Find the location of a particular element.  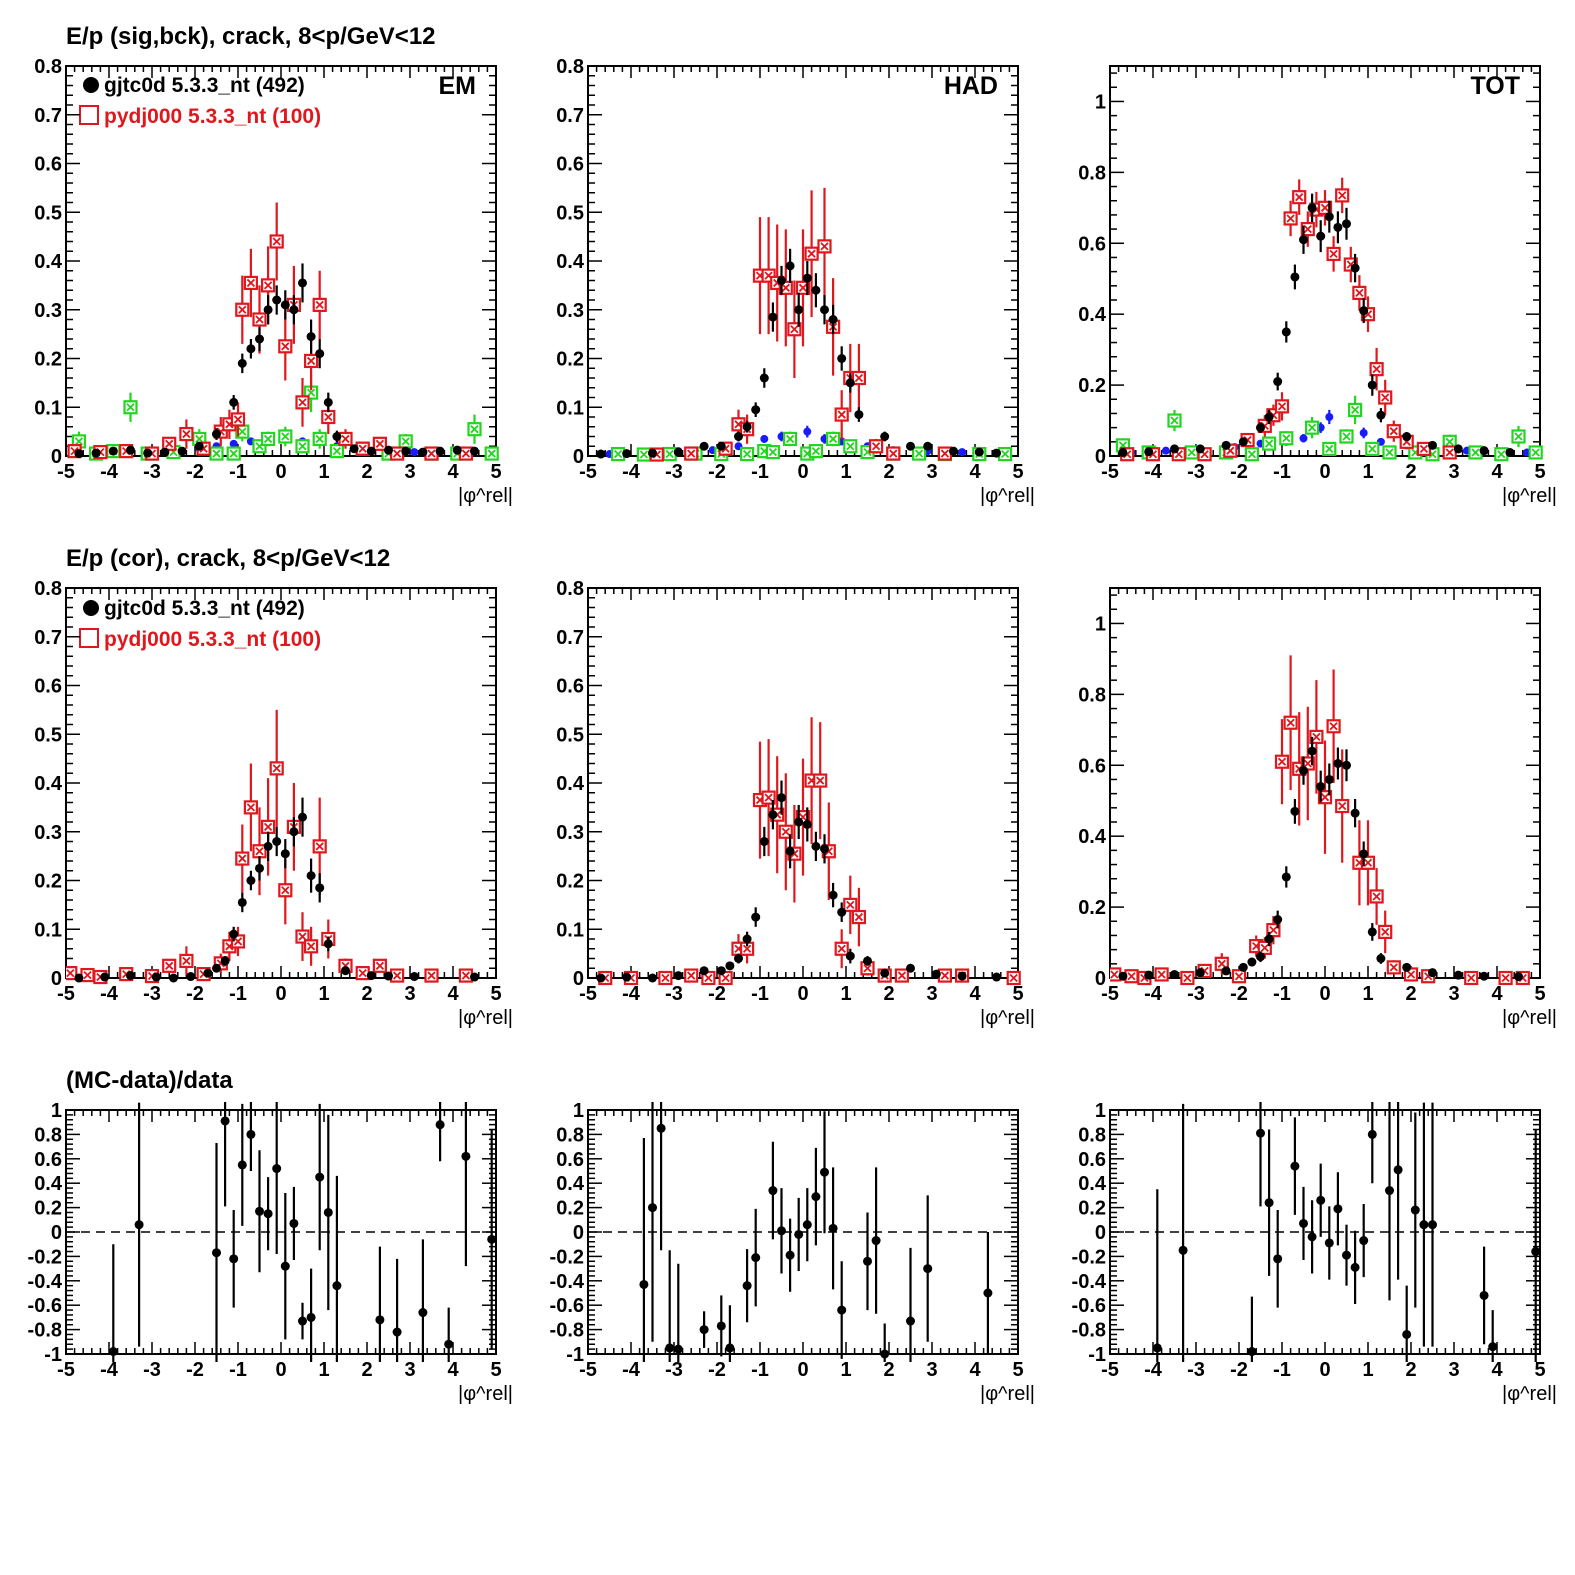

y-tick-label: -0.2 is located at coordinates (45, 1257).